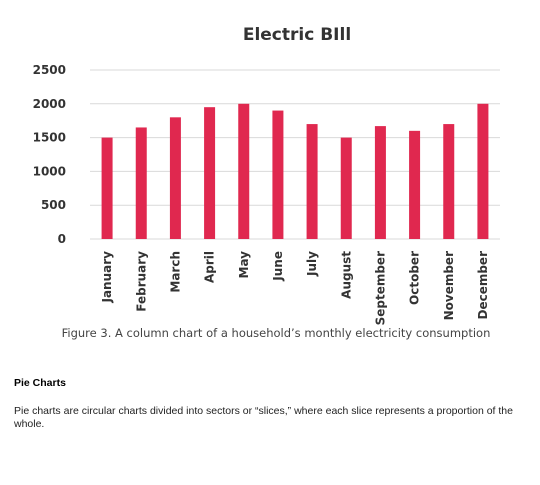 This screenshot has width=540, height=485. What do you see at coordinates (49, 154) in the screenshot?
I see `y-axis-ticks: 0 500 1000 1500 2000 2500` at bounding box center [49, 154].